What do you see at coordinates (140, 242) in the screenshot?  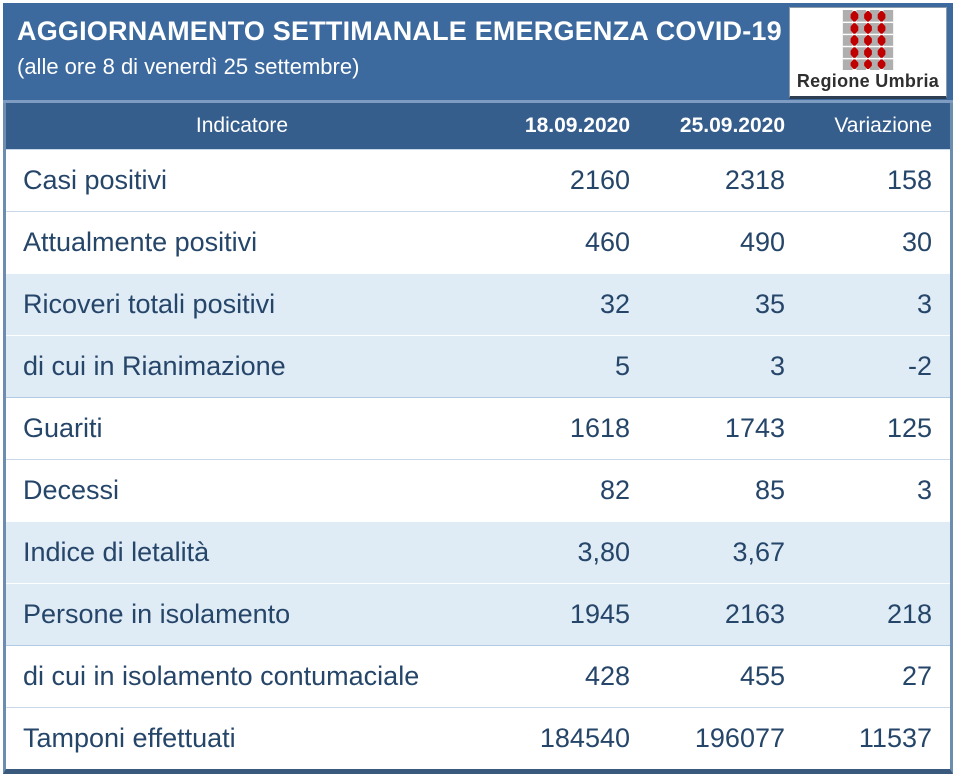 I see `indicator-cell: Attualmente positivi` at bounding box center [140, 242].